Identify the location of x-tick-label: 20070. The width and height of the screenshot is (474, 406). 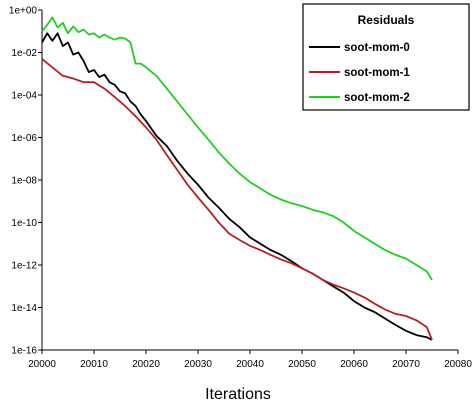
(406, 364).